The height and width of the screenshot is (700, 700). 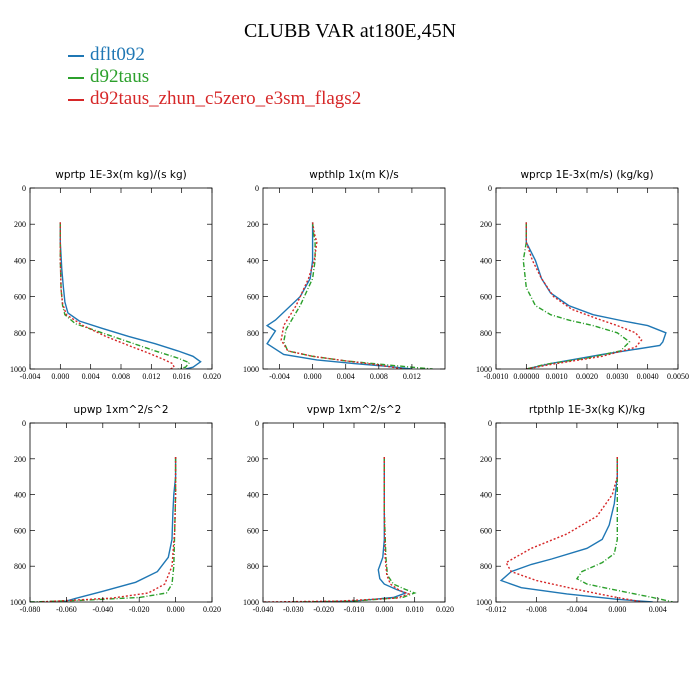 What do you see at coordinates (536, 609) in the screenshot?
I see `x-tick-label: -0.008` at bounding box center [536, 609].